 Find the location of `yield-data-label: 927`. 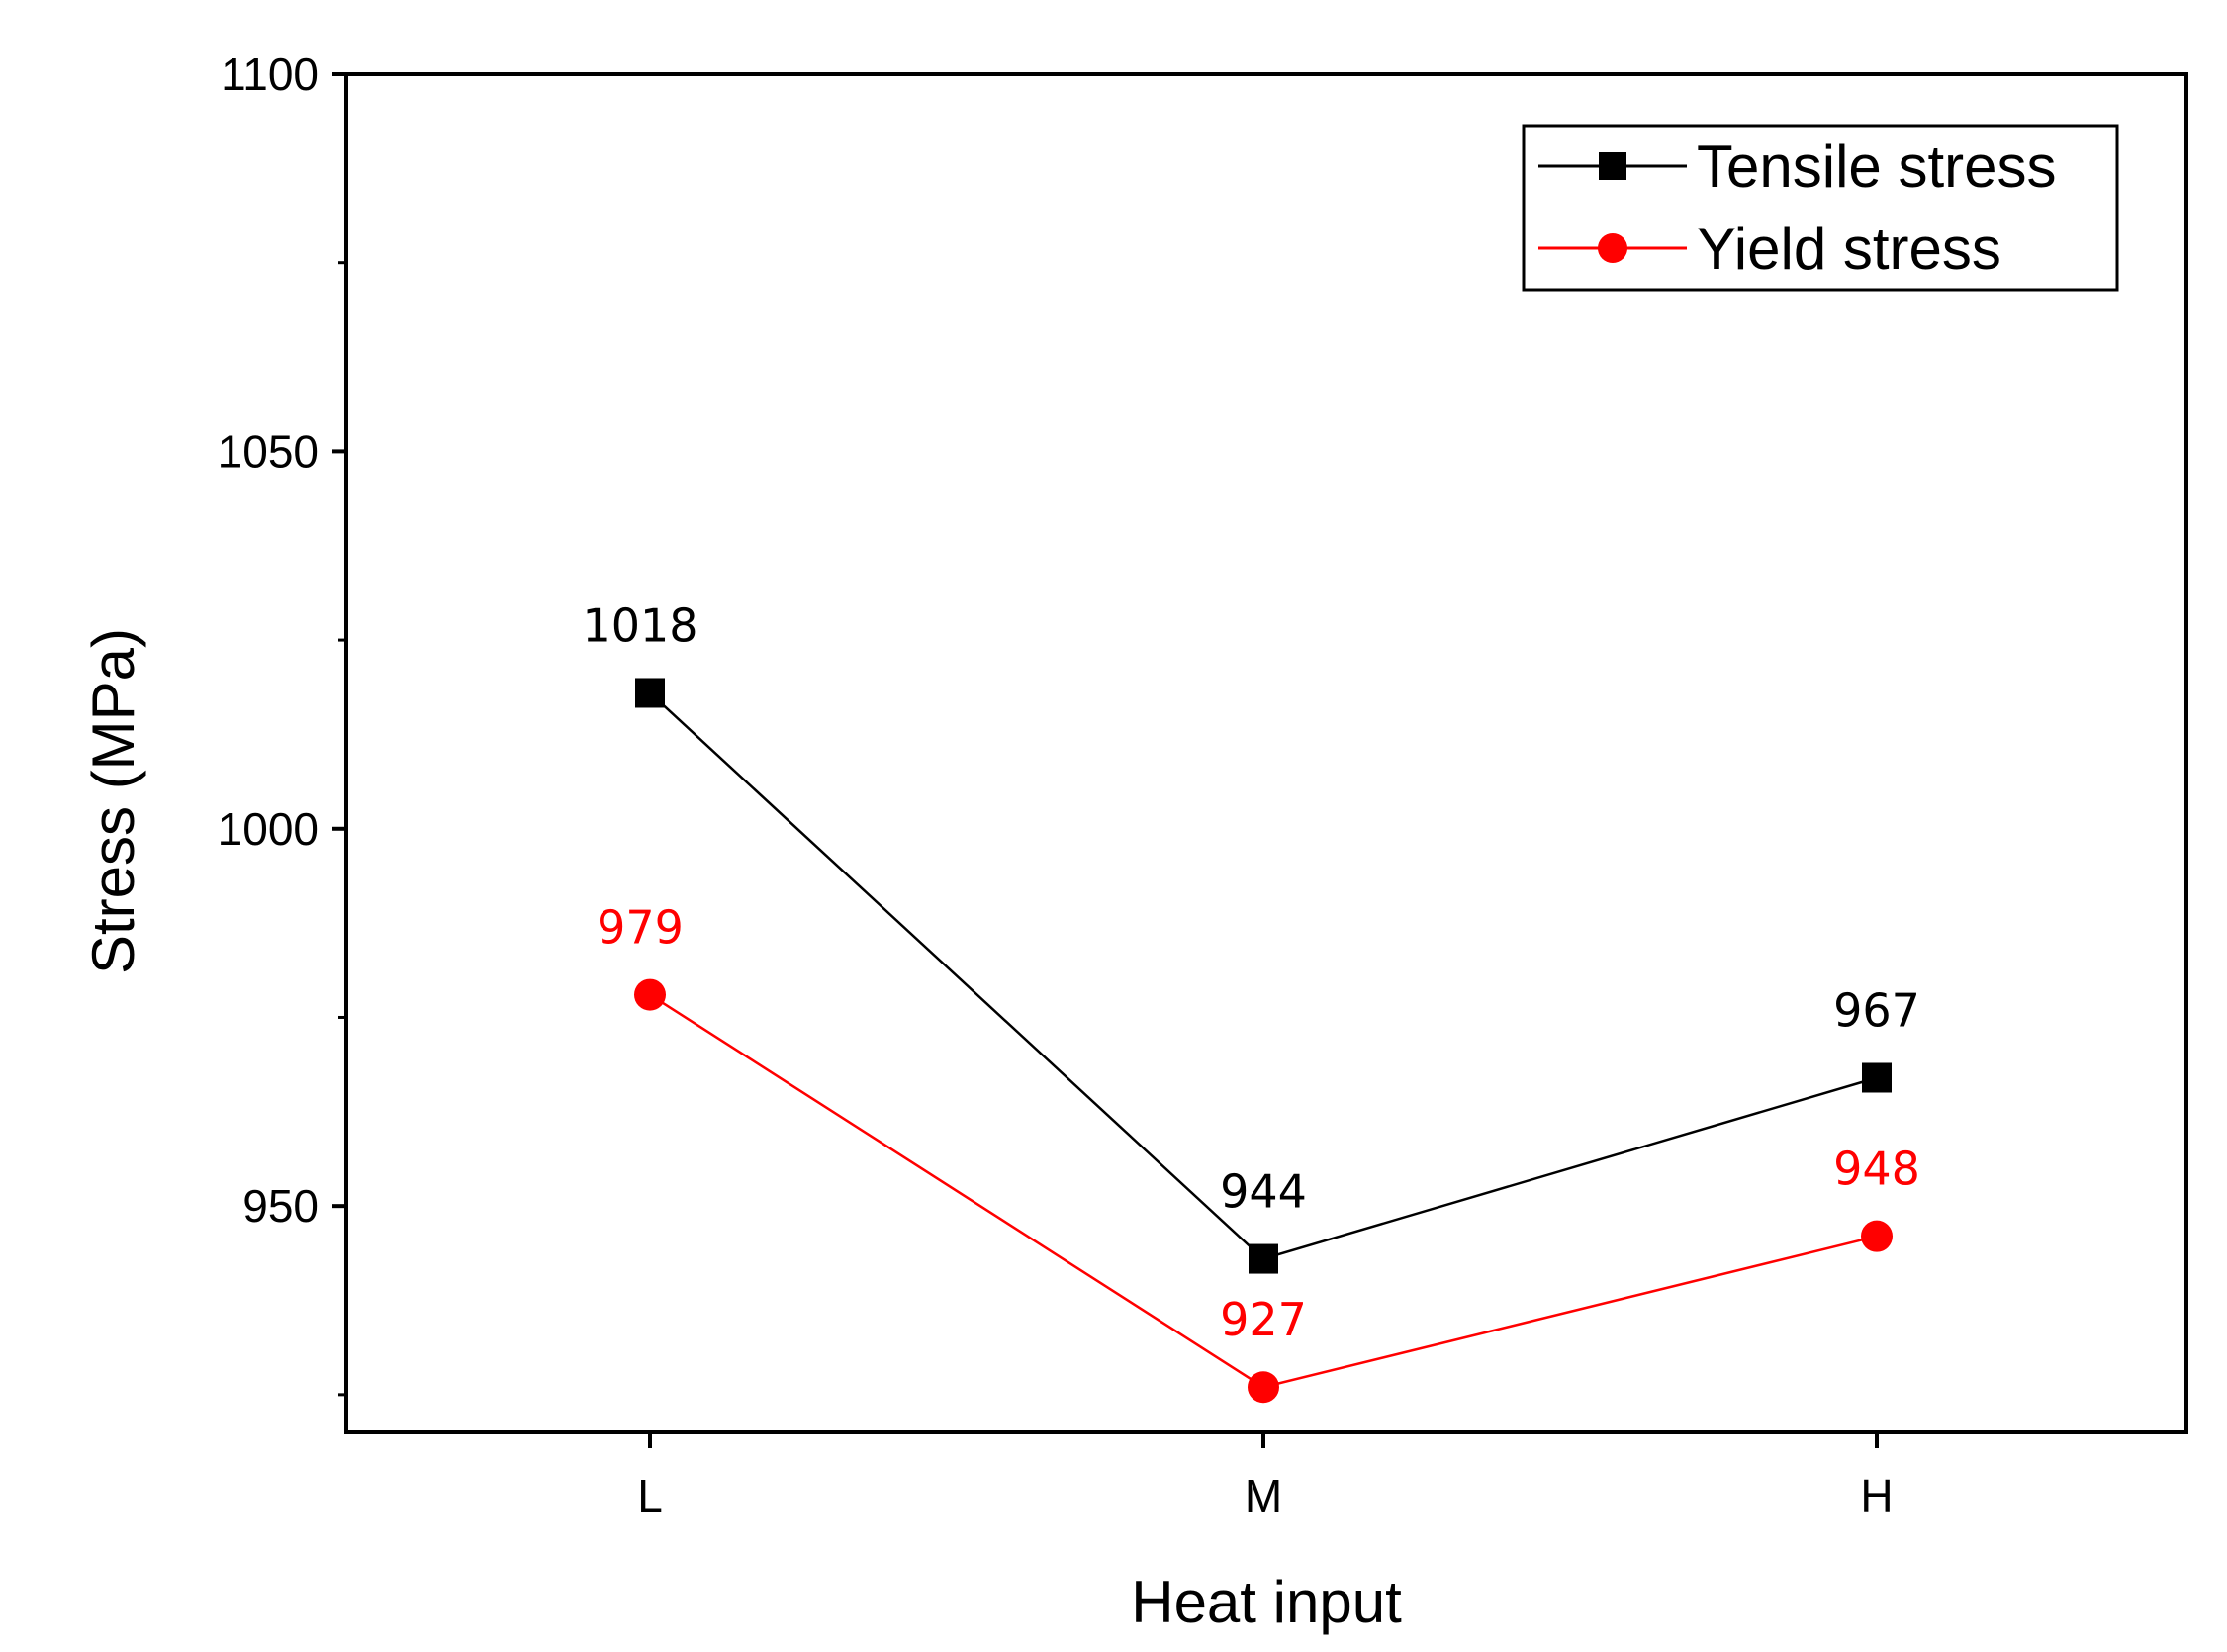

yield-data-label: 927 is located at coordinates (1264, 1320).